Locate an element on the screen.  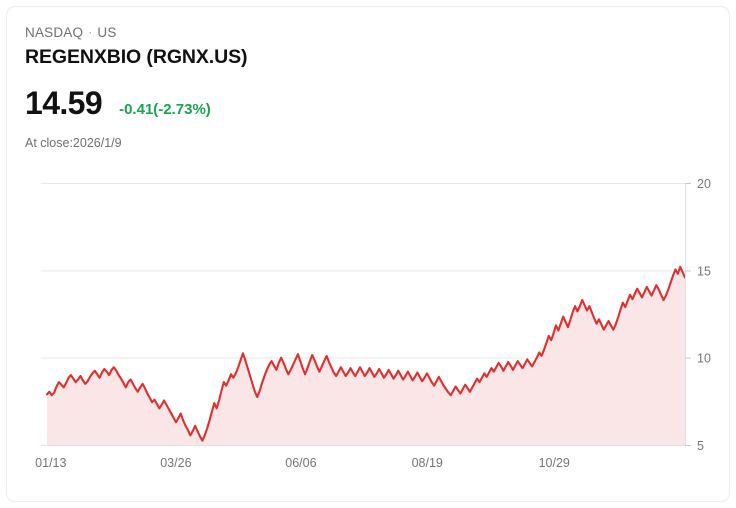
exchange-region-row: NASDAQ · US is located at coordinates (368, 32).